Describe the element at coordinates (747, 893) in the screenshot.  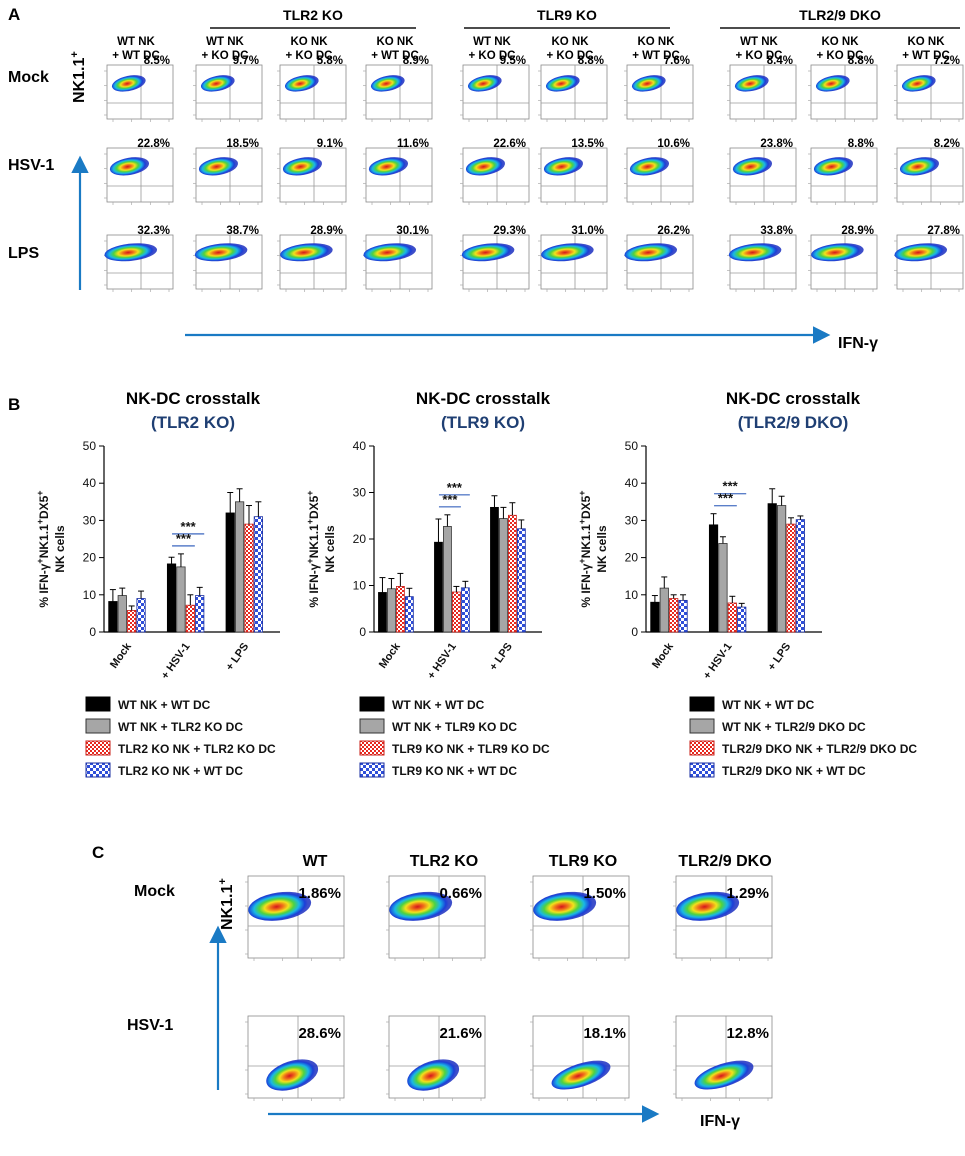
I see `quadrant-percent: 1.29%` at that location.